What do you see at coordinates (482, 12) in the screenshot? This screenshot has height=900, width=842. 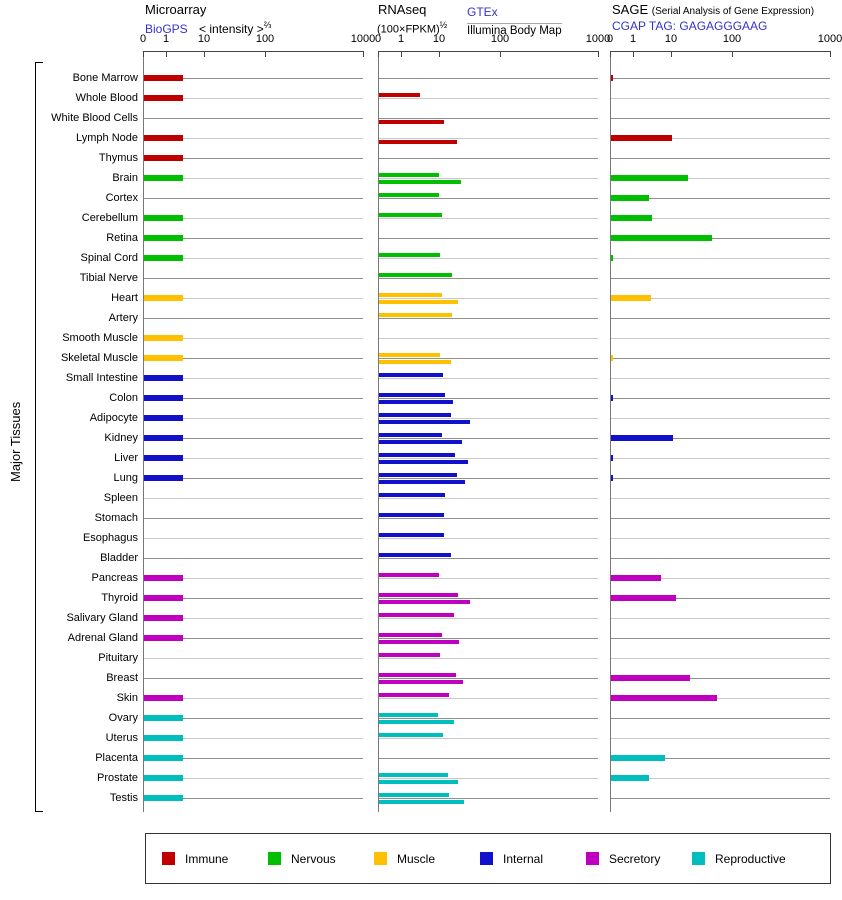 I see `gtex-link: GTEx` at bounding box center [482, 12].